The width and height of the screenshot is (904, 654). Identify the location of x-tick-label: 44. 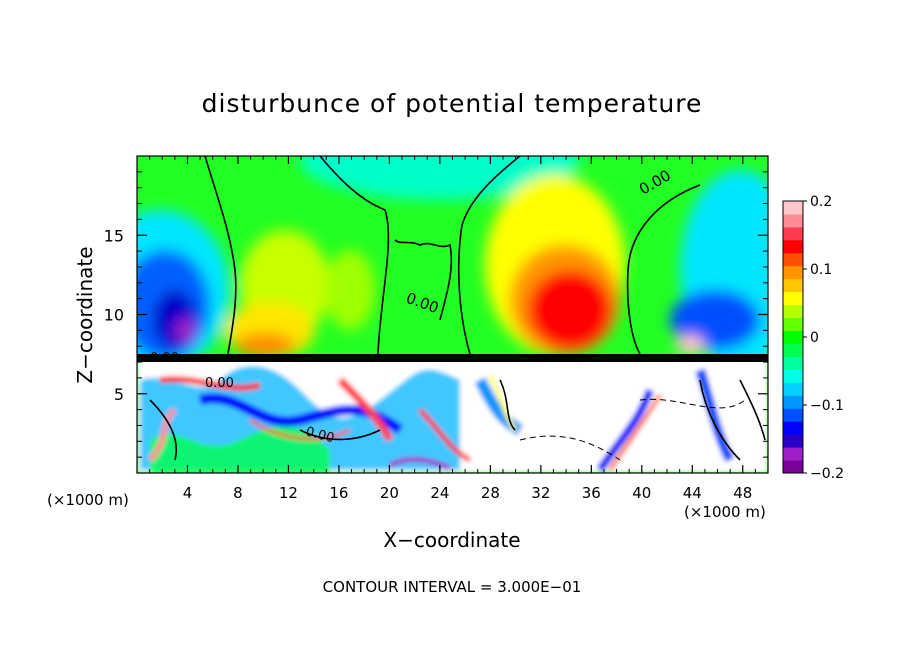
(692, 493).